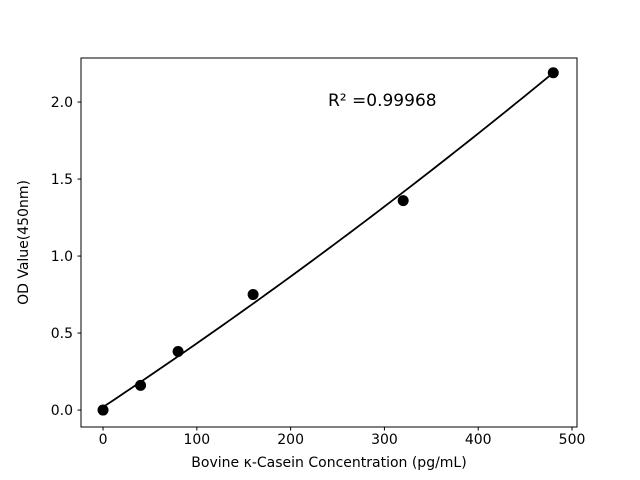 The image size is (640, 480). Describe the element at coordinates (328, 463) in the screenshot. I see `x-axis-label: Bovine κ-Casein Concentration (pg/mL)` at that location.